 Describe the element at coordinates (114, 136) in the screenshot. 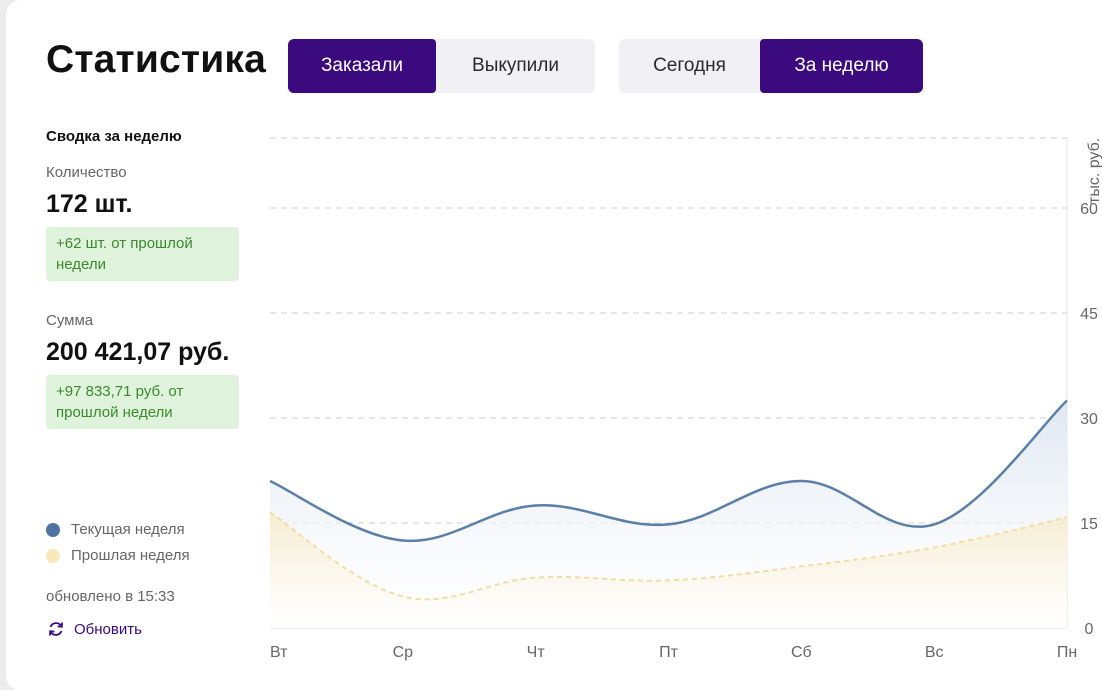

I see `summary-heading: Сводка за неделю` at that location.